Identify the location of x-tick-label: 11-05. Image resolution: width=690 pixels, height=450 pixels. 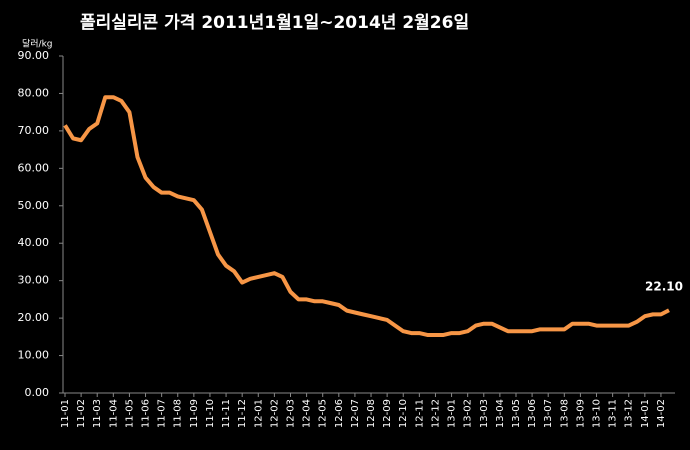
(129, 413).